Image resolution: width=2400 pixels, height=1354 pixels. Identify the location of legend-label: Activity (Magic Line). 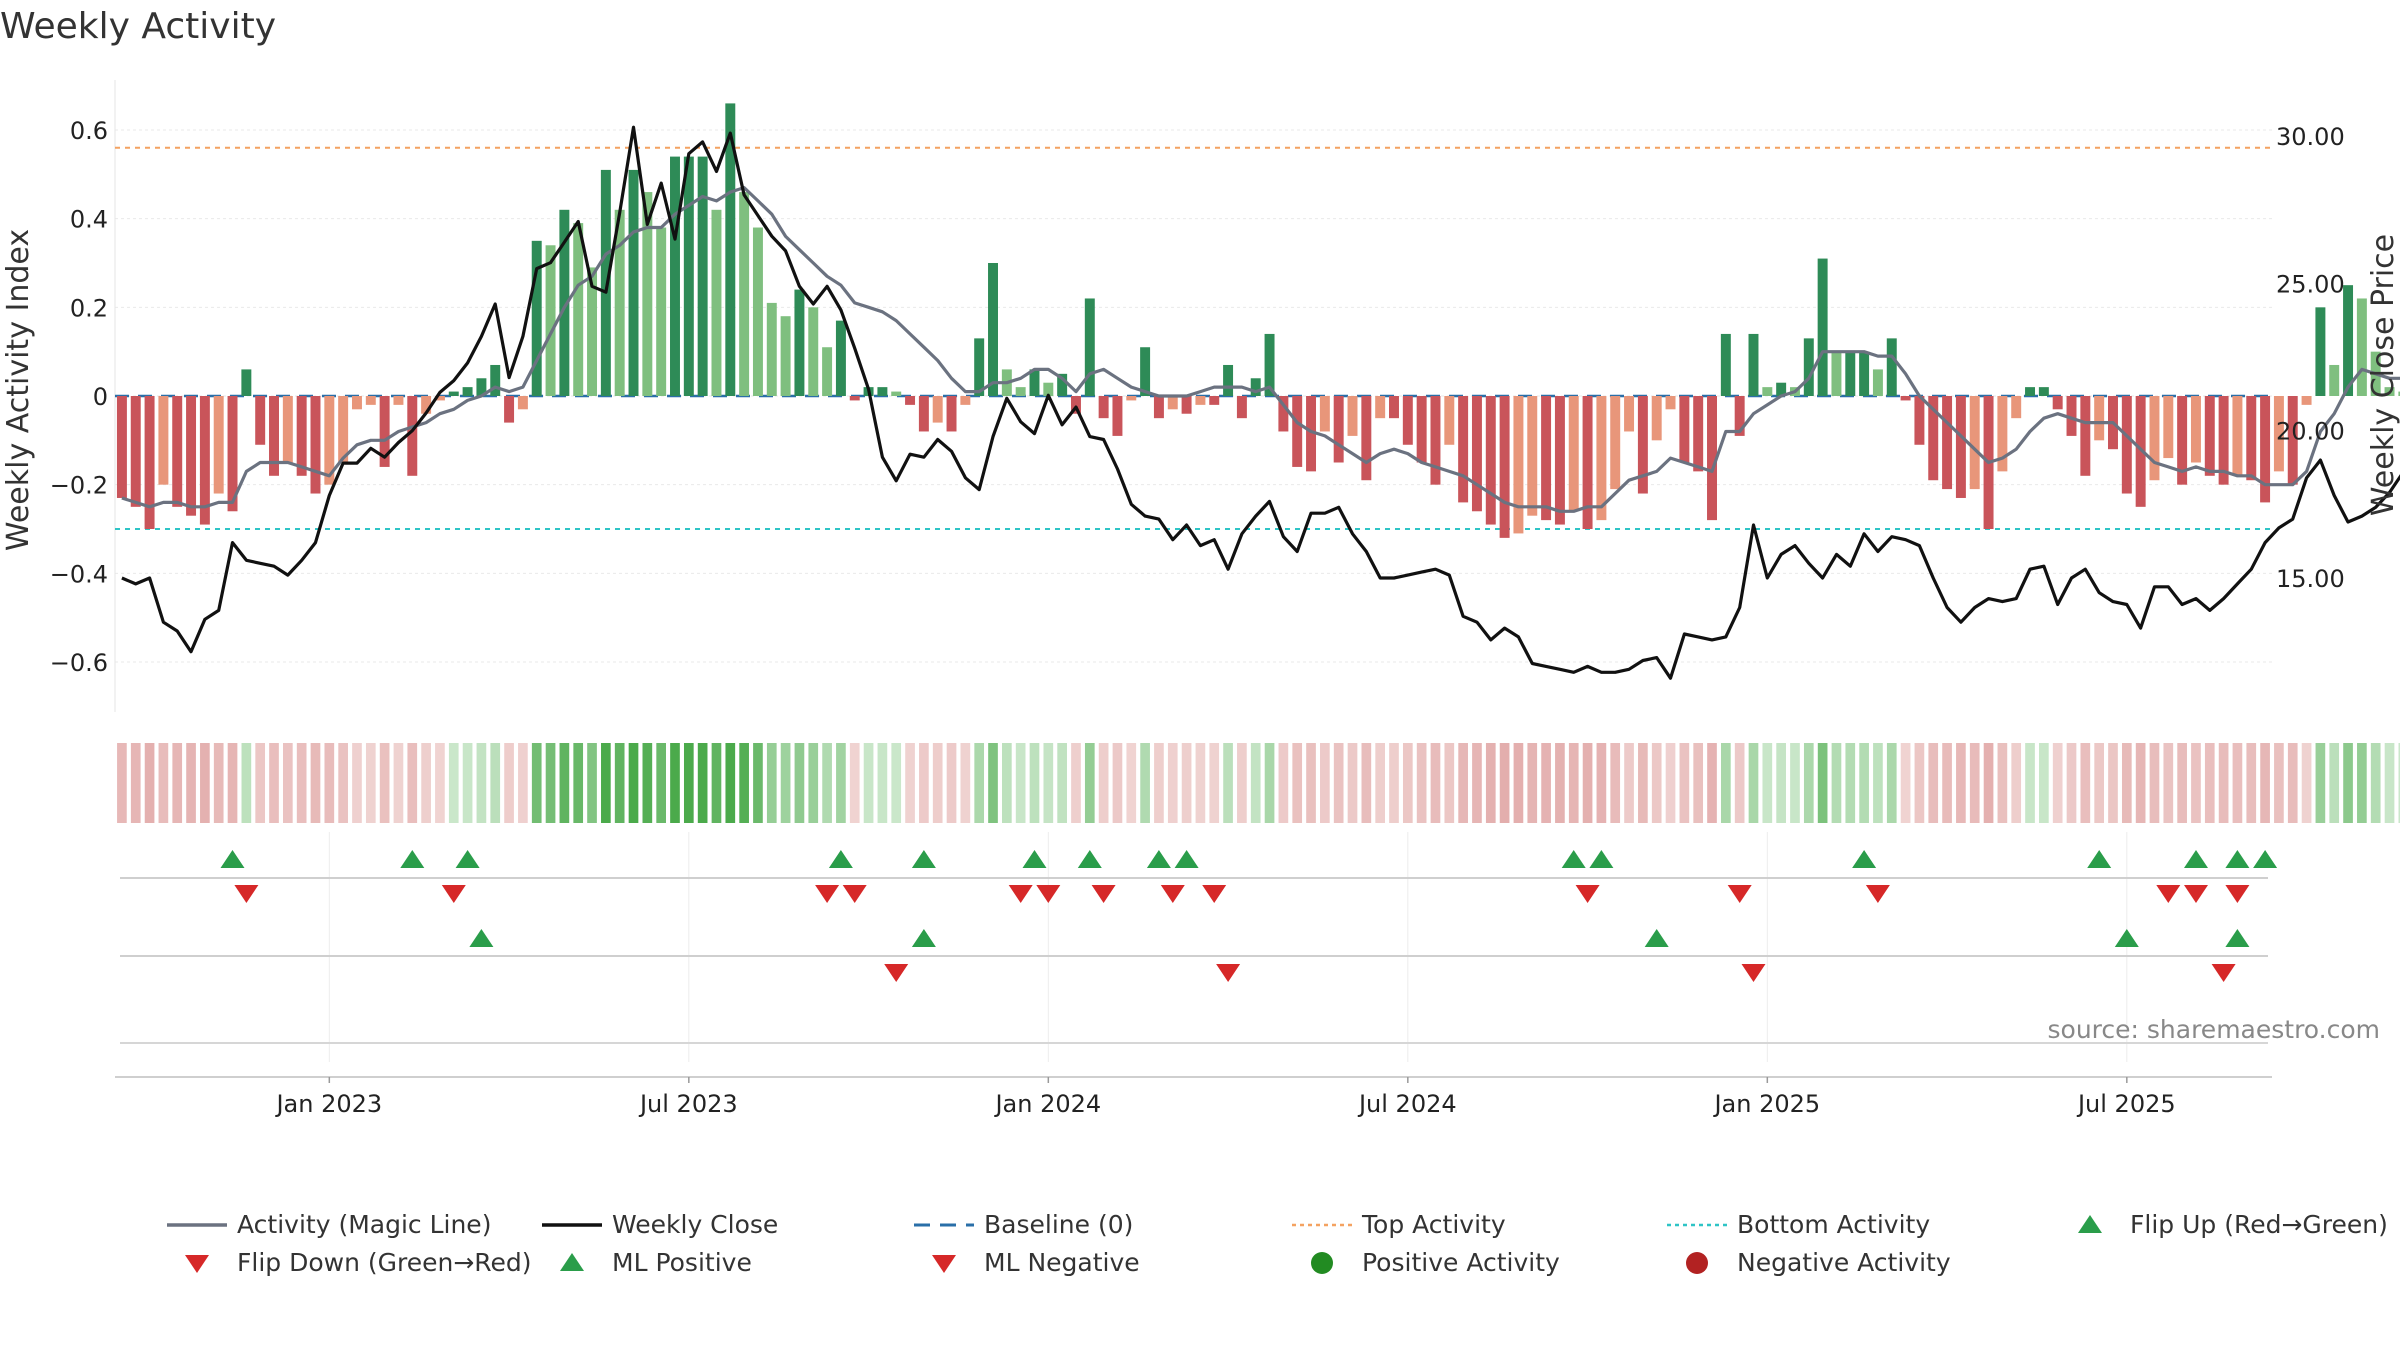
(364, 1224).